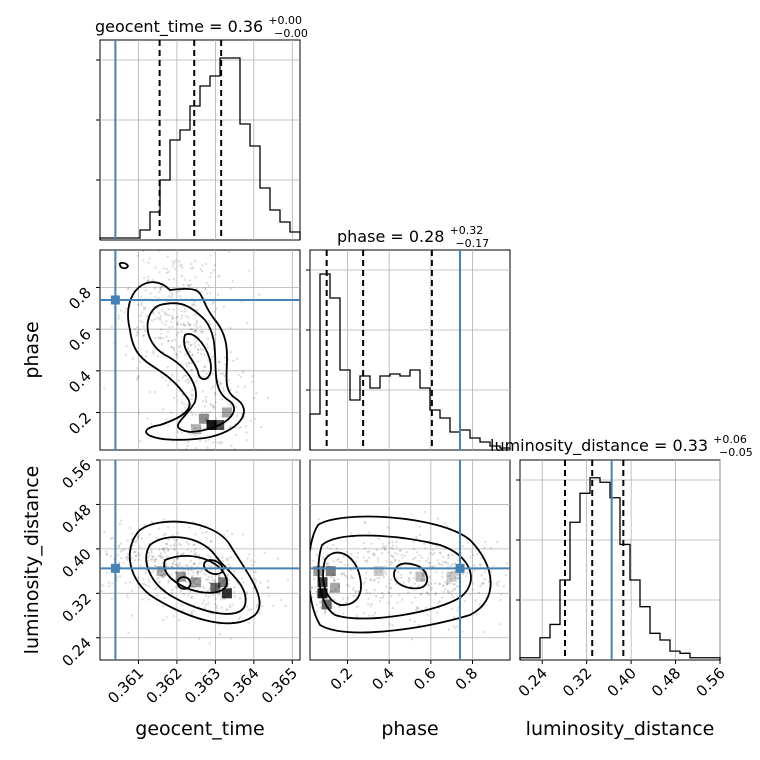 This screenshot has height=760, width=760. Describe the element at coordinates (410, 575) in the screenshot. I see `panel-content` at that location.